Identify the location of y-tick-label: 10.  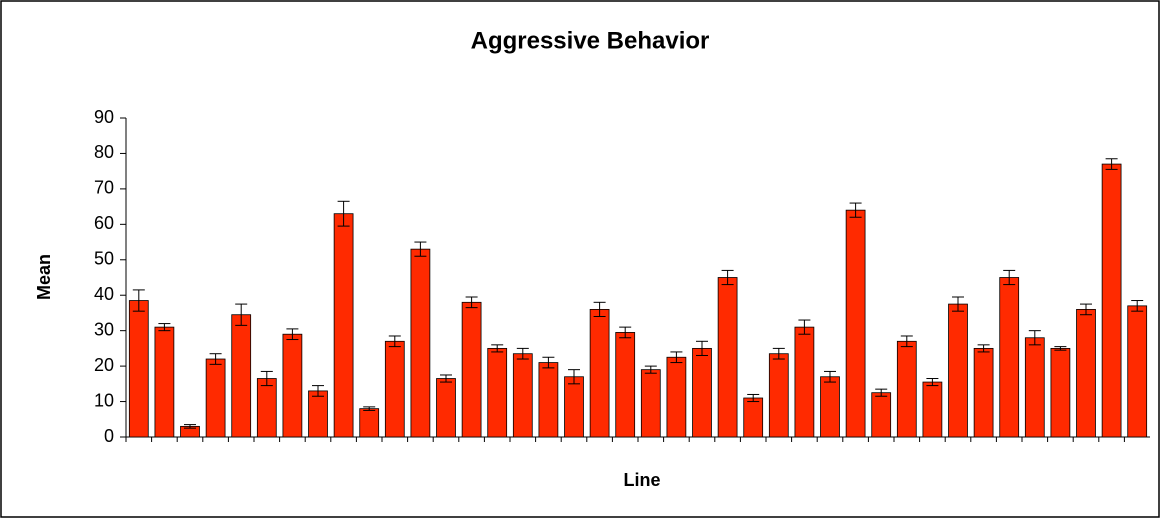
(104, 400).